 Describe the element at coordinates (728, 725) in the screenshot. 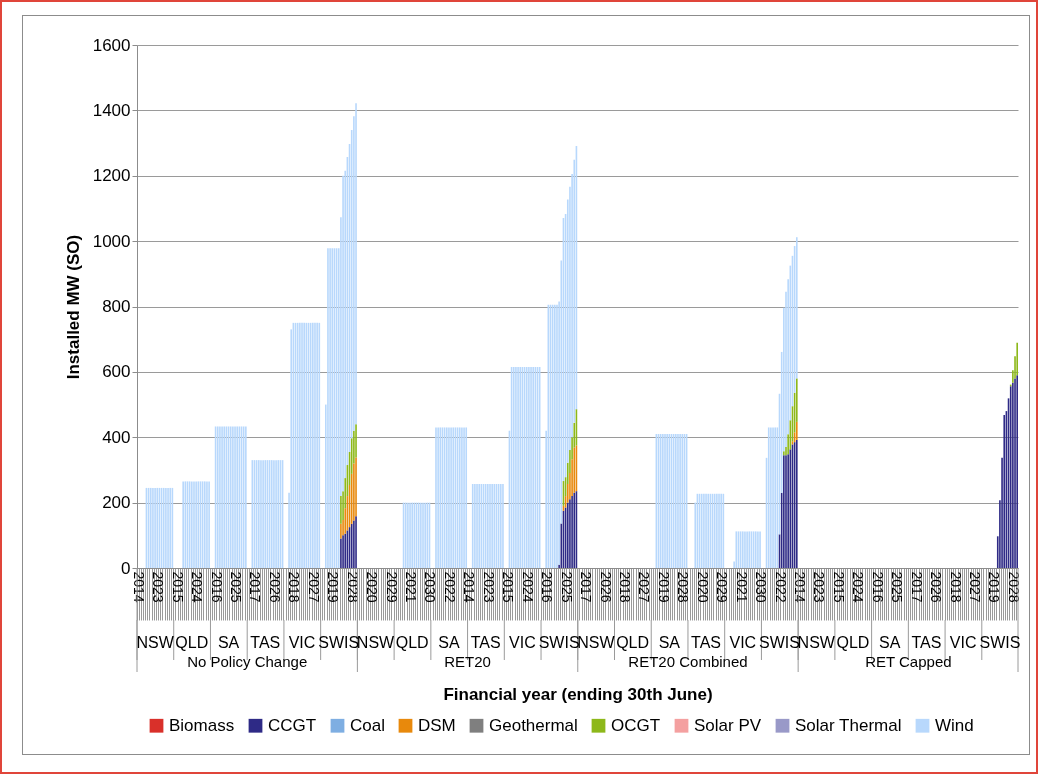

I see `legend-label: Solar PV` at that location.